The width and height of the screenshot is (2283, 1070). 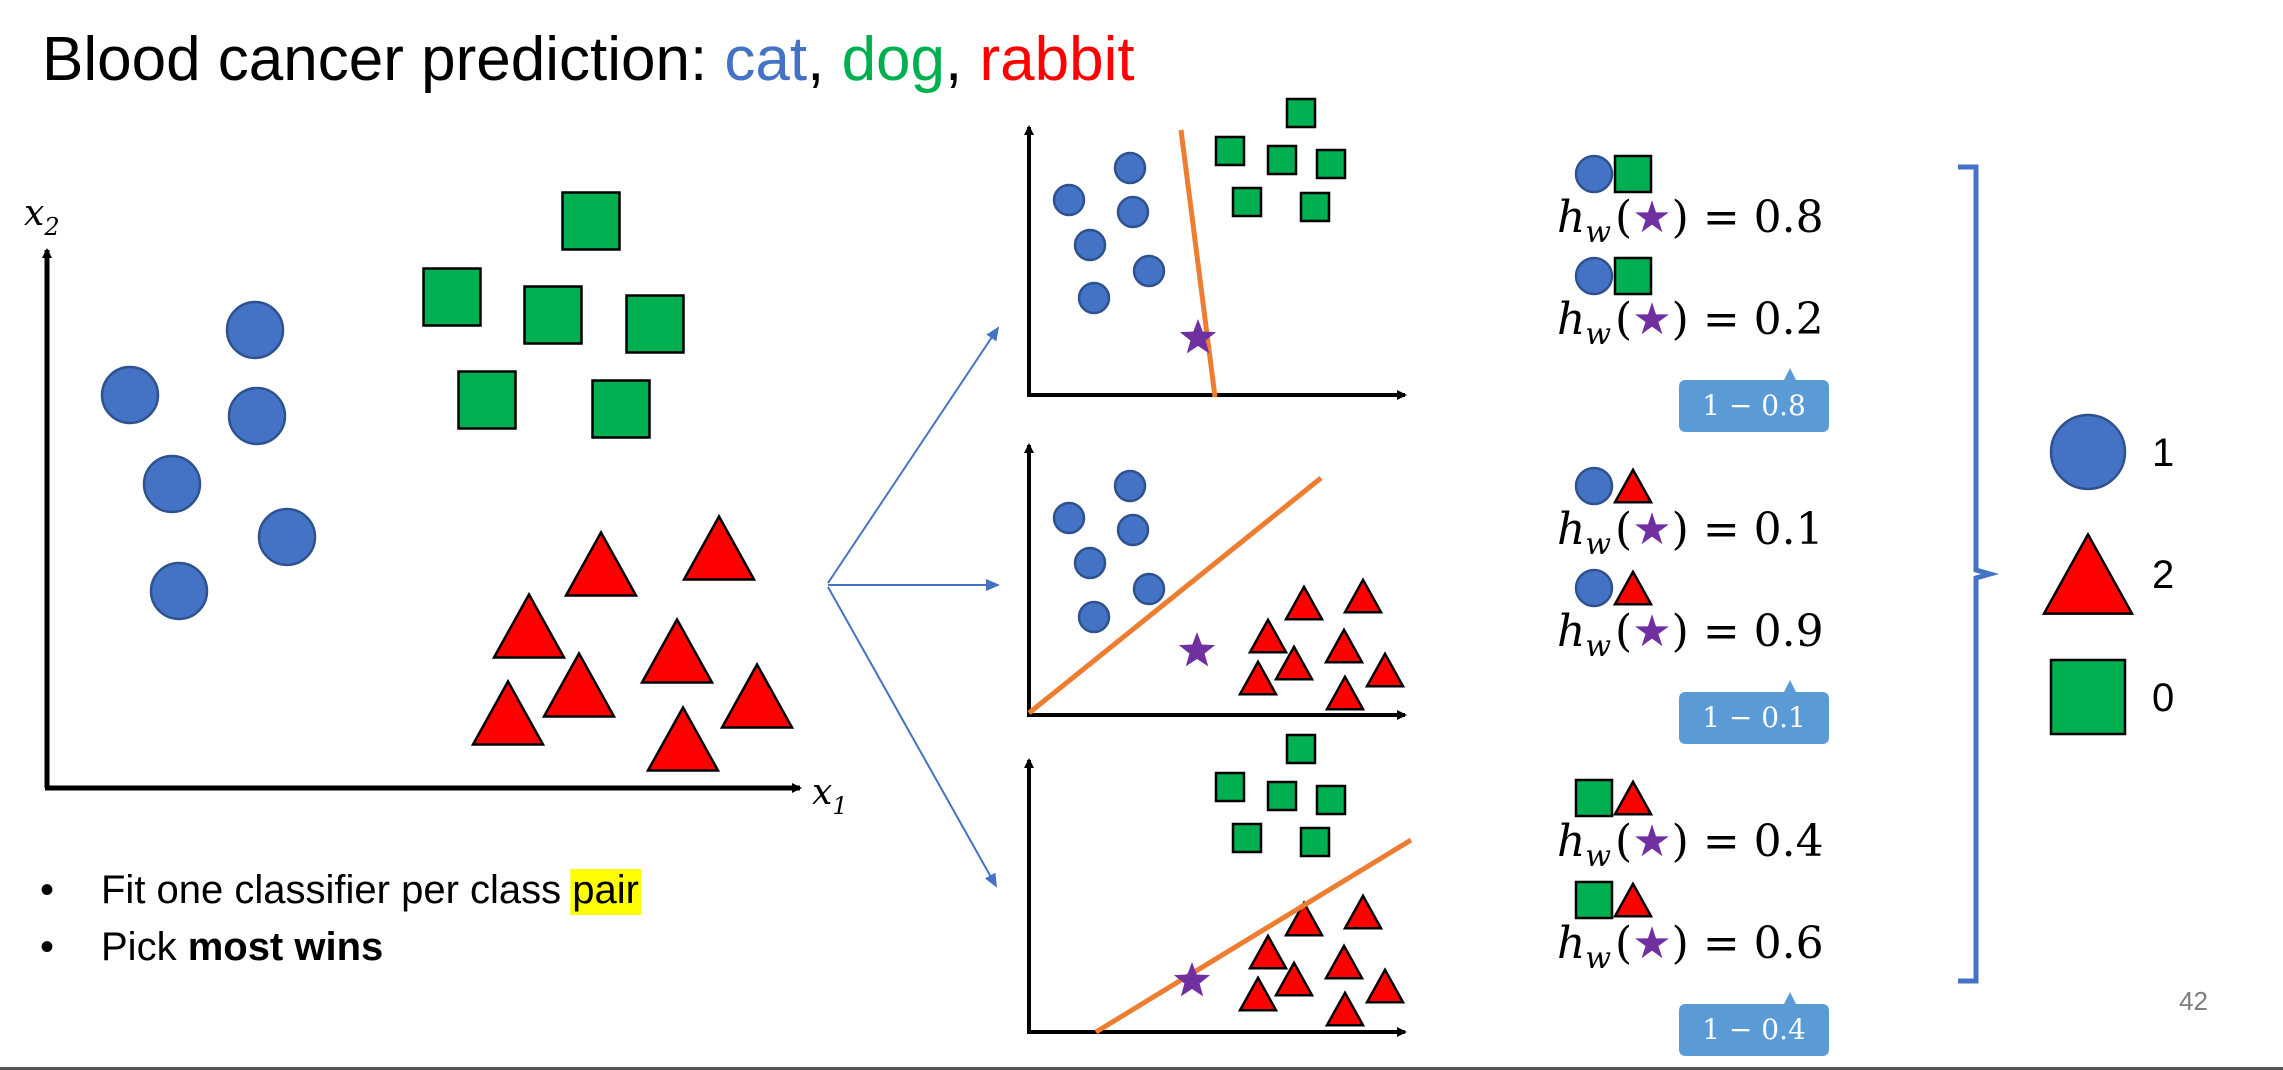 I want to click on title-class-cat: cat, so click(x=765, y=59).